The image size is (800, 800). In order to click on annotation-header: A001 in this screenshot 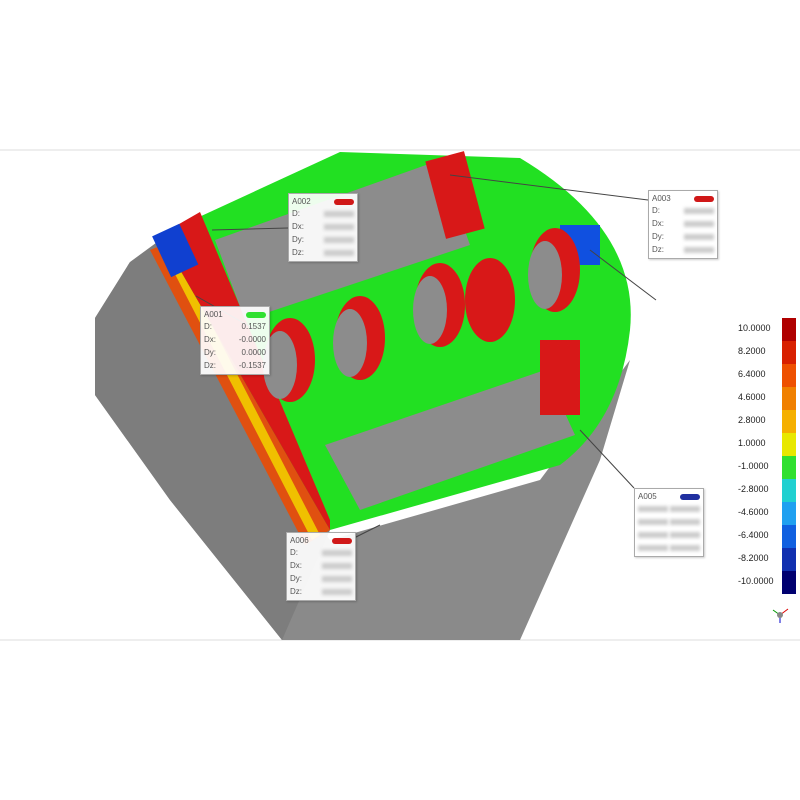, I will do `click(235, 314)`.